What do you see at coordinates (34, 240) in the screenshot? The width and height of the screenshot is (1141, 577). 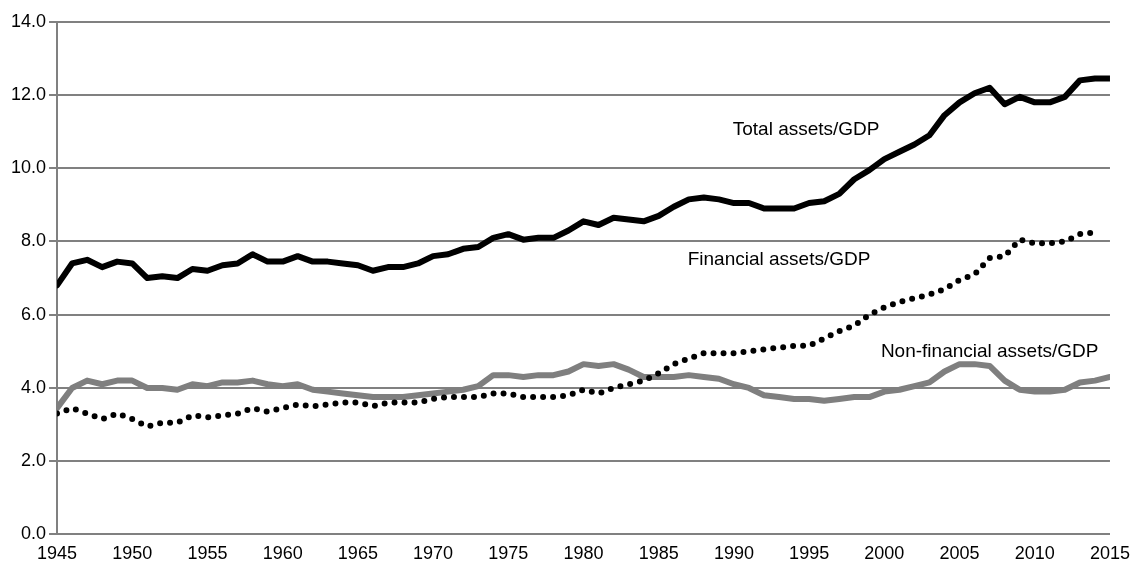 I see `y-tick-label: 8.0` at bounding box center [34, 240].